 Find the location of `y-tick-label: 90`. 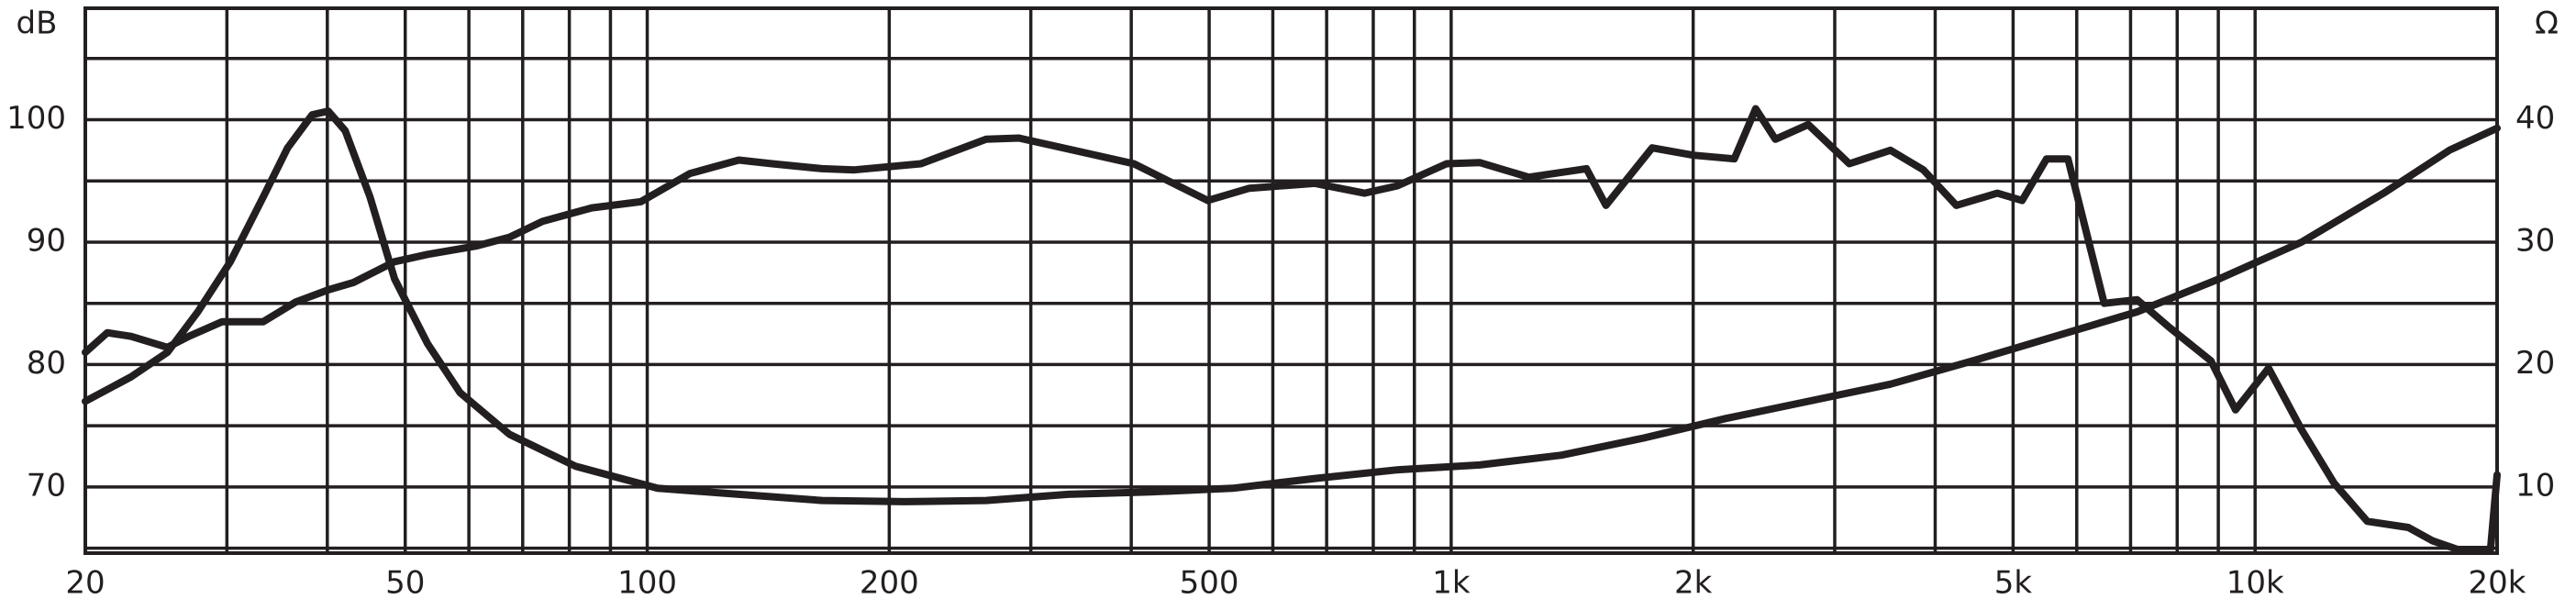

y-tick-label: 90 is located at coordinates (46, 240).